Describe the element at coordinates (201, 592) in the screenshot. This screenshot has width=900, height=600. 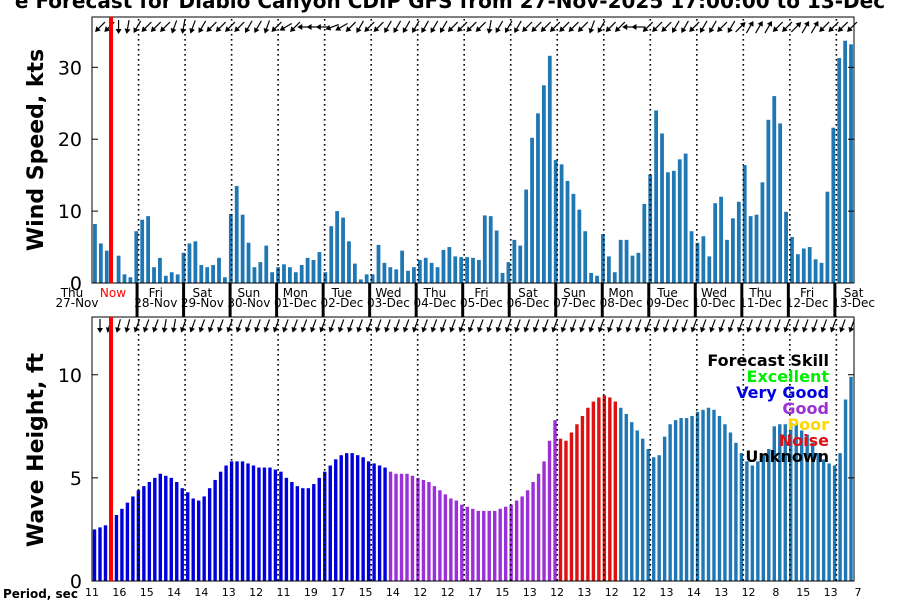
I see `period-tick-label: 14` at that location.